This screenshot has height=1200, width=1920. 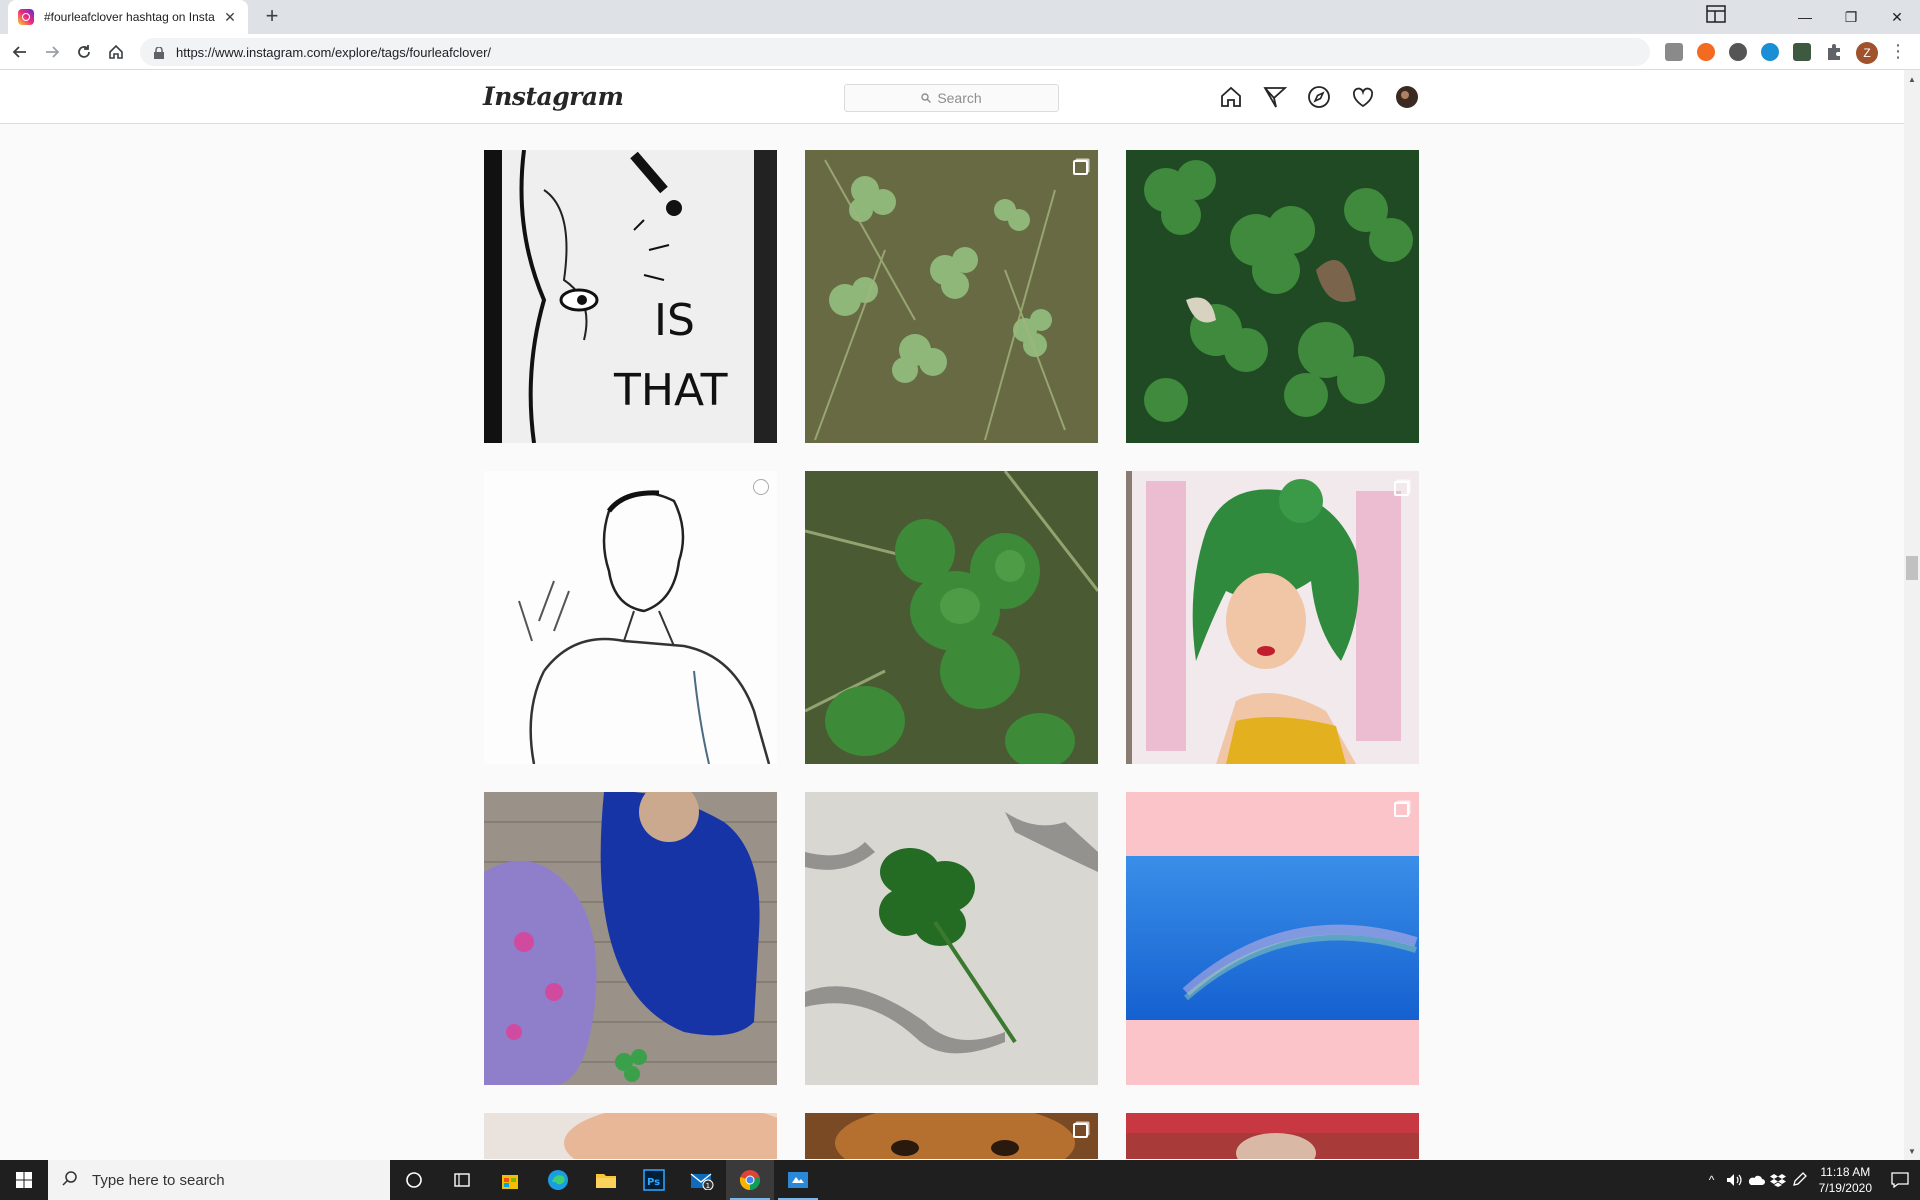 What do you see at coordinates (1845, 1188) in the screenshot?
I see `clock-date: 7/19/2020` at bounding box center [1845, 1188].